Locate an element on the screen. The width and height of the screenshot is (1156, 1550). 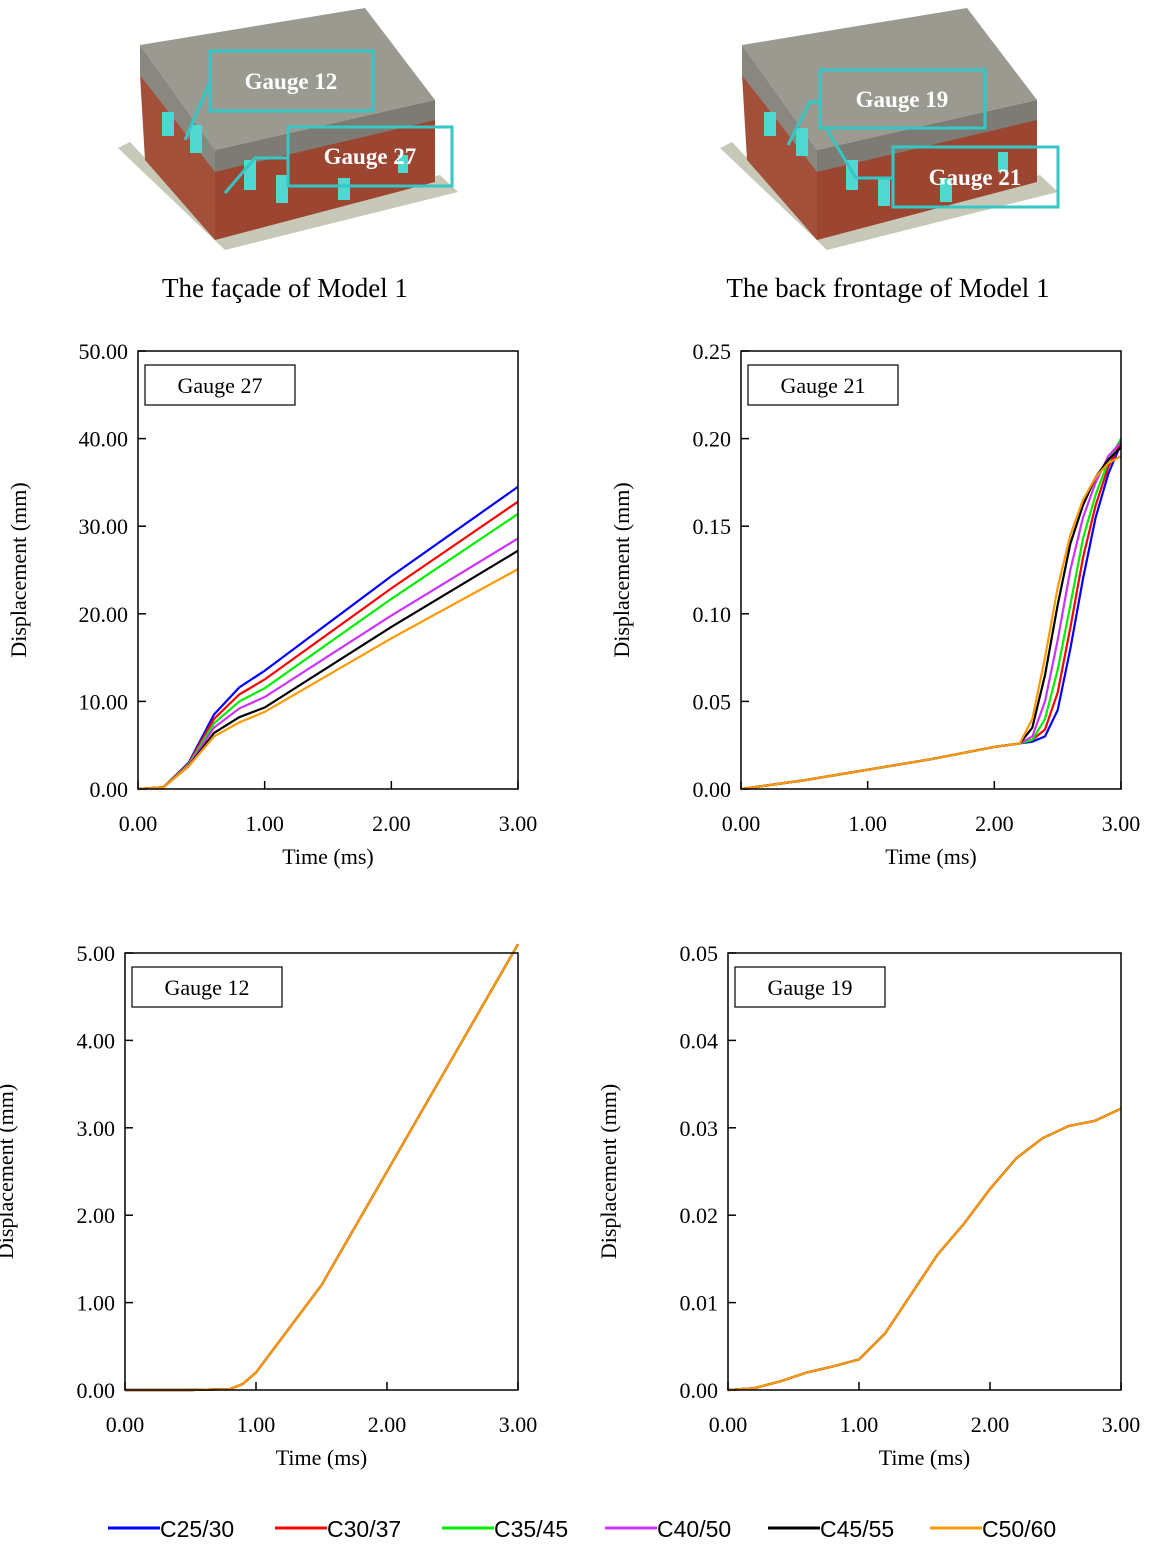
y-tick-label: 3.00 is located at coordinates (96, 1128).